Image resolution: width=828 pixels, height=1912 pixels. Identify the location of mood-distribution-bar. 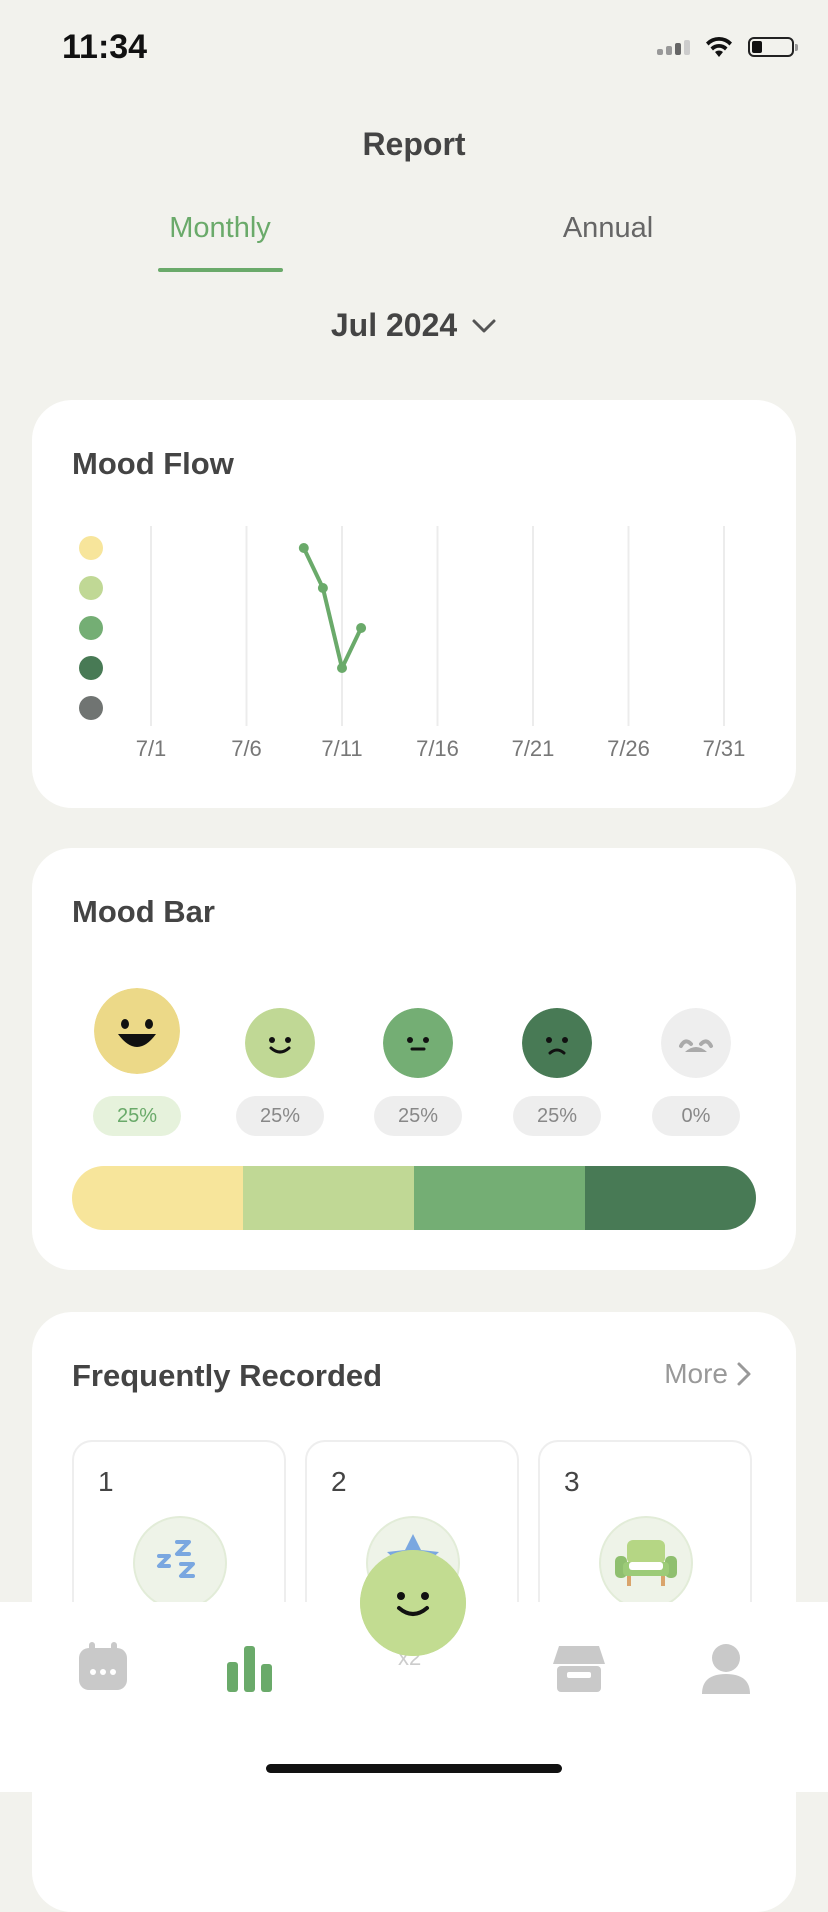
(414, 1198).